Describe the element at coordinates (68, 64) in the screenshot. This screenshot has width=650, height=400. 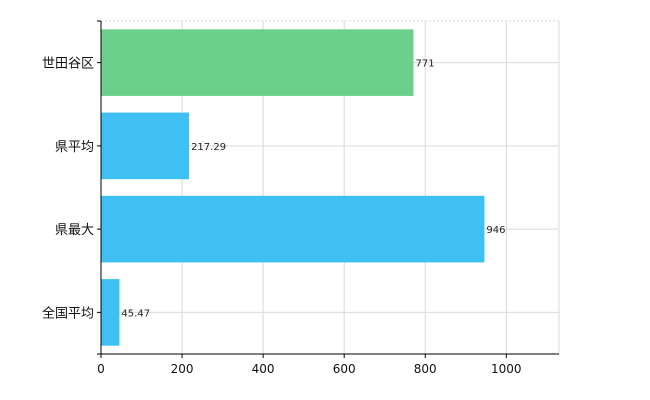
I see `category-label-0: 世田谷区` at that location.